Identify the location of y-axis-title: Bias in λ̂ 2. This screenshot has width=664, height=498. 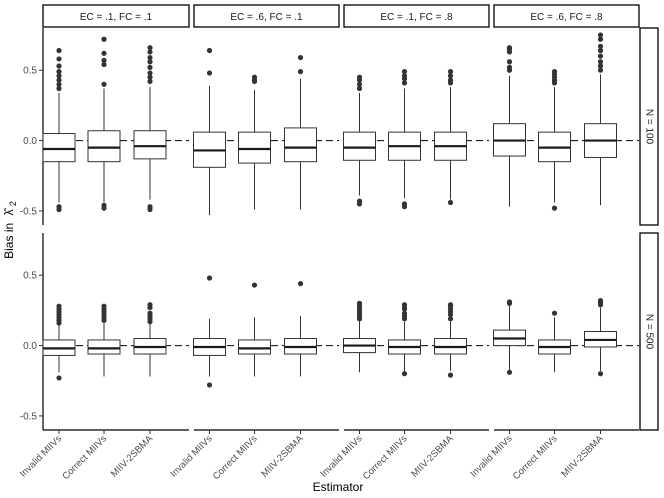
(10, 230).